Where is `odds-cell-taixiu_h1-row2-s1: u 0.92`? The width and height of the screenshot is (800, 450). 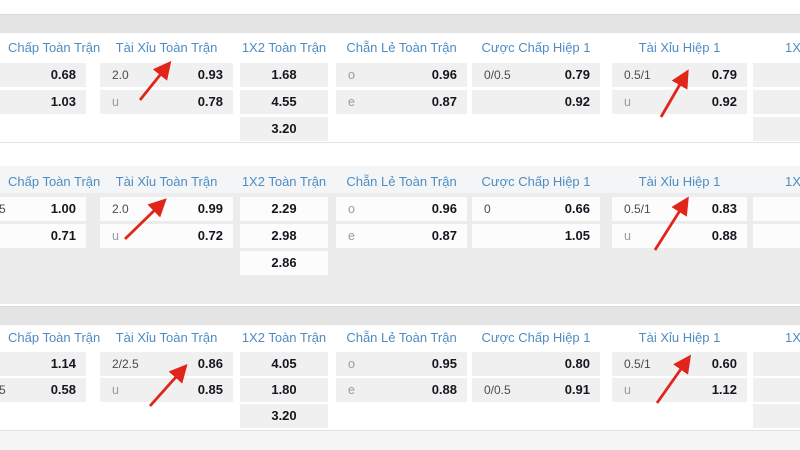
odds-cell-taixiu_h1-row2-s1: u 0.92 is located at coordinates (679, 102).